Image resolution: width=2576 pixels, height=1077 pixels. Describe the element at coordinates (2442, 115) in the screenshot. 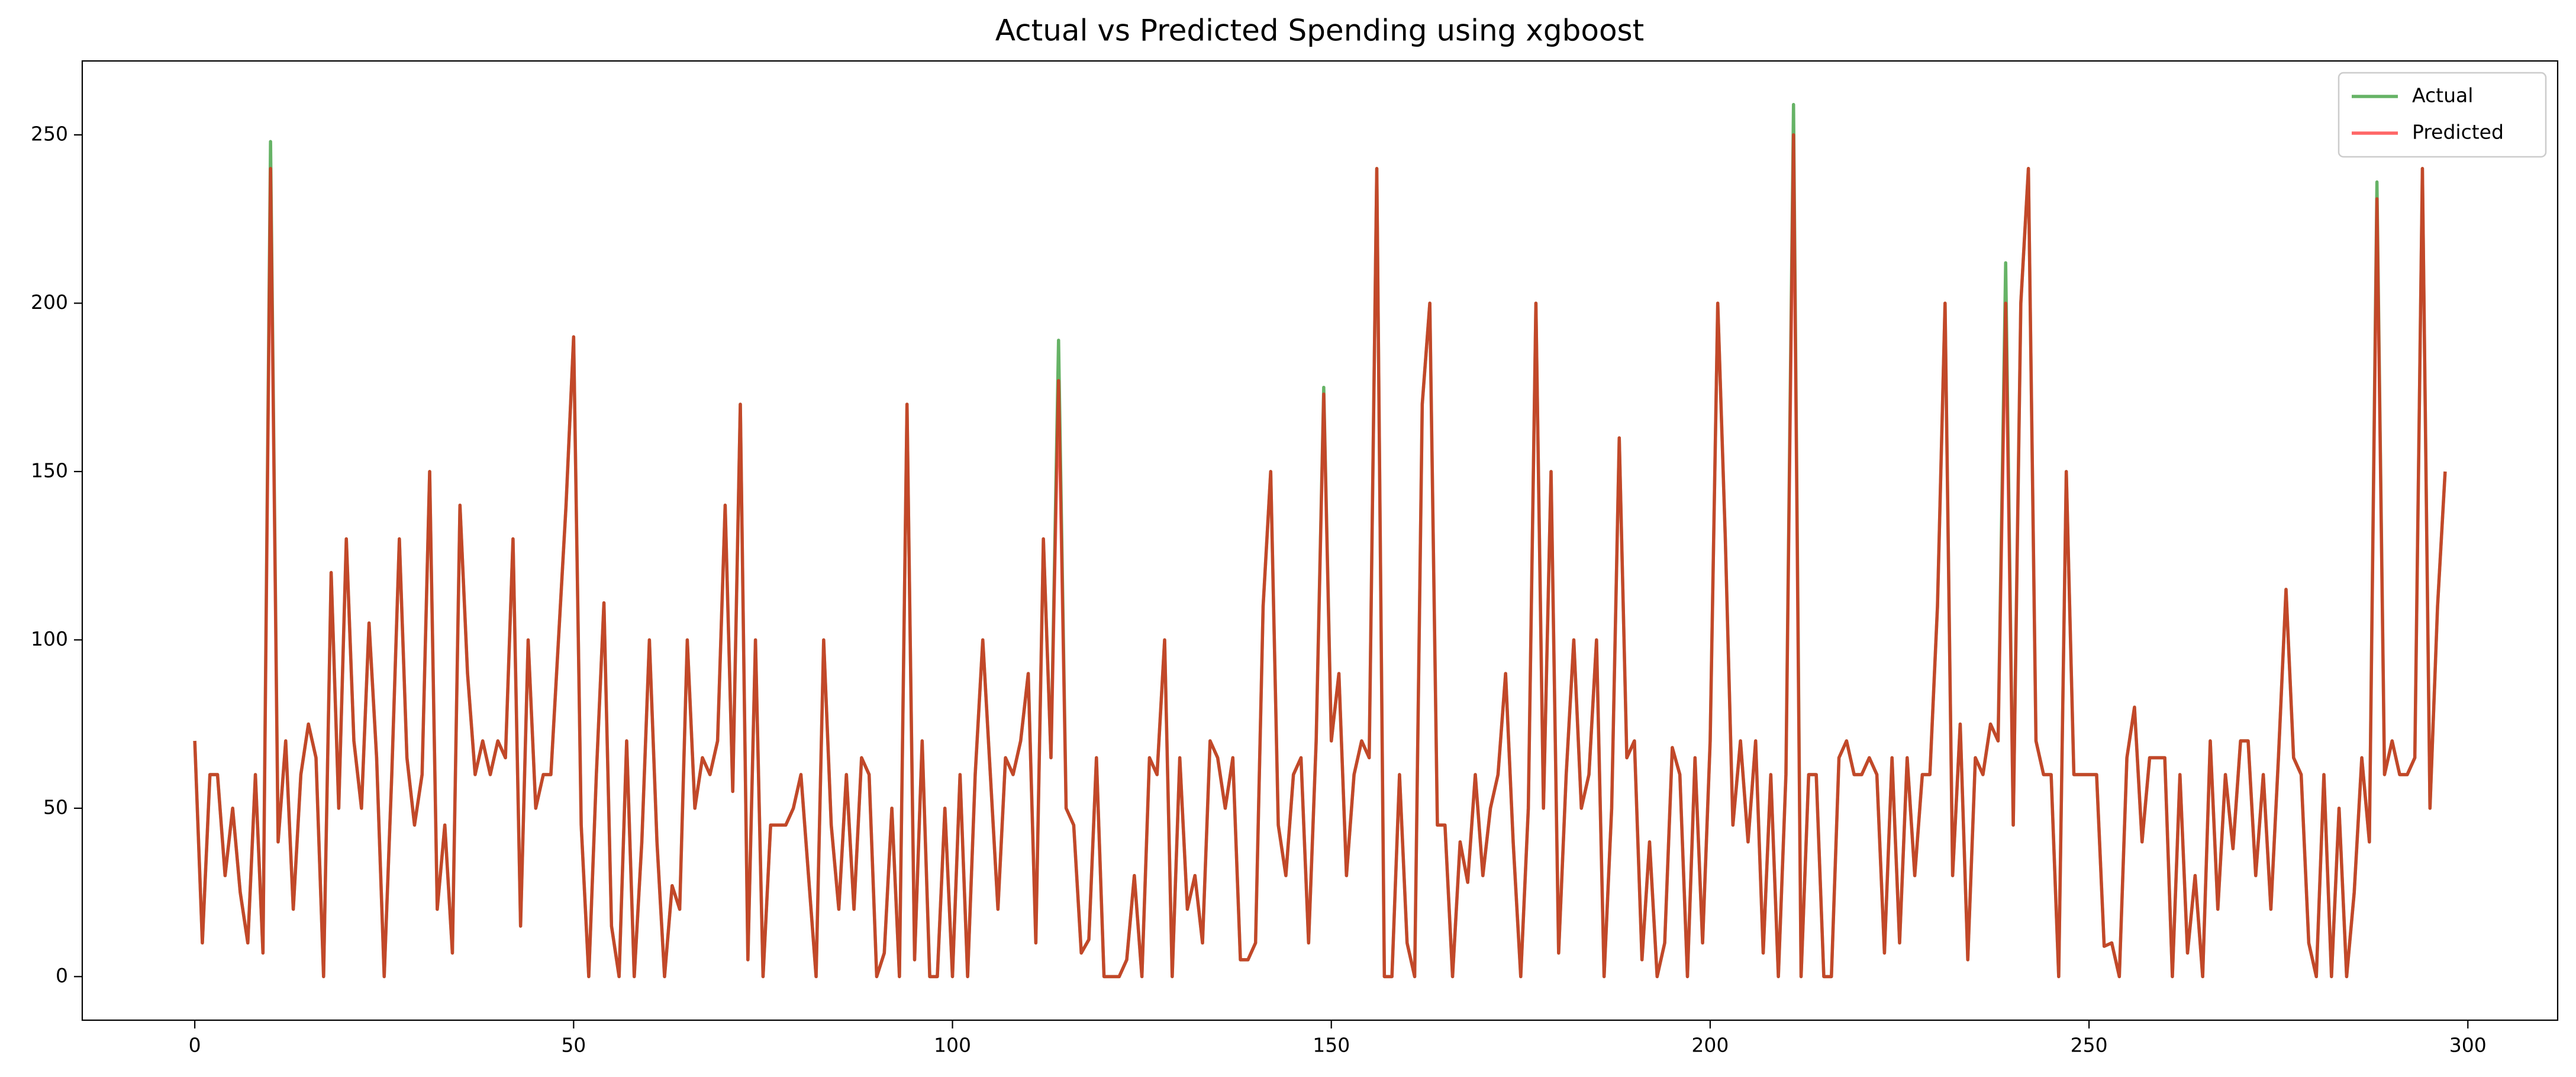

I see `legend-box` at that location.